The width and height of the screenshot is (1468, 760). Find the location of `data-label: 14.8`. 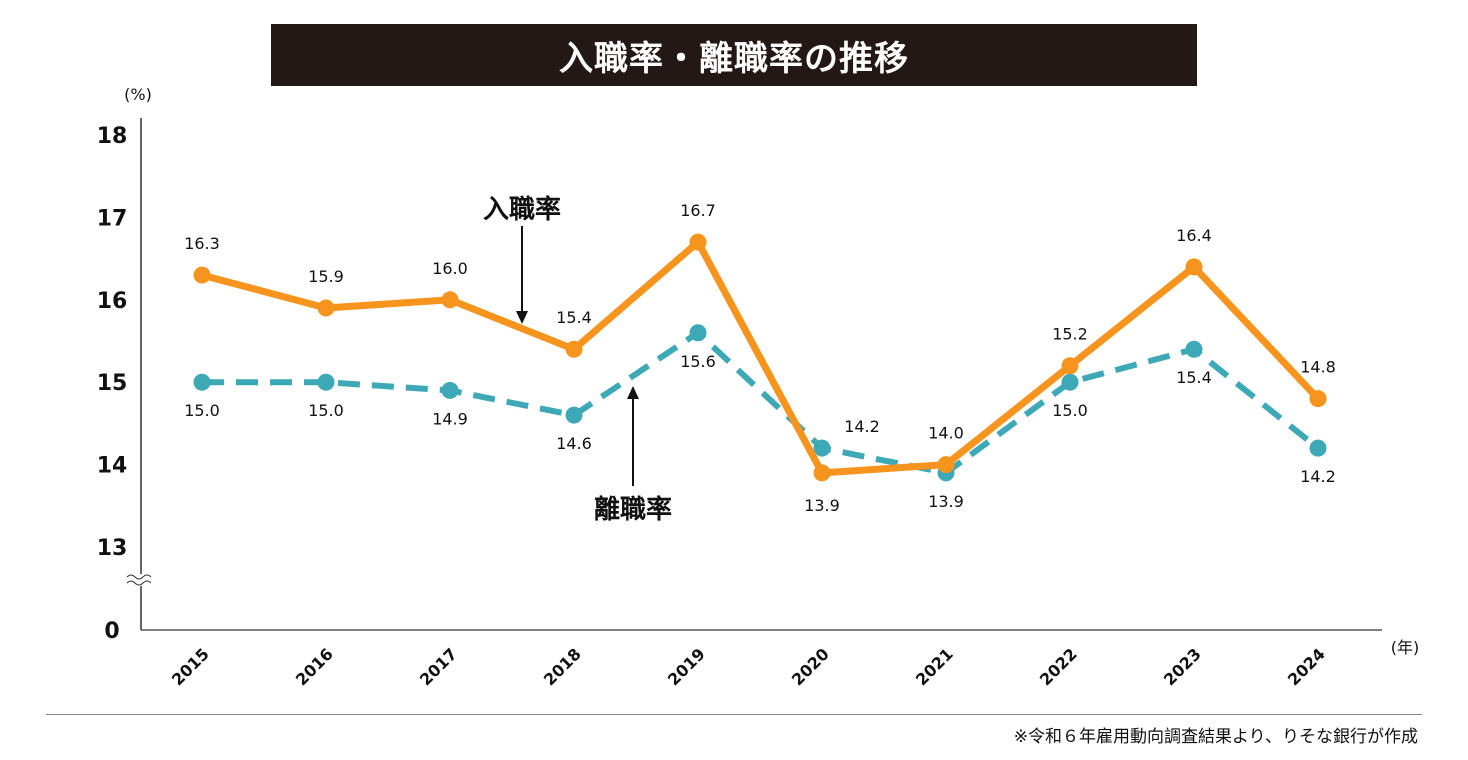

data-label: 14.8 is located at coordinates (1318, 367).